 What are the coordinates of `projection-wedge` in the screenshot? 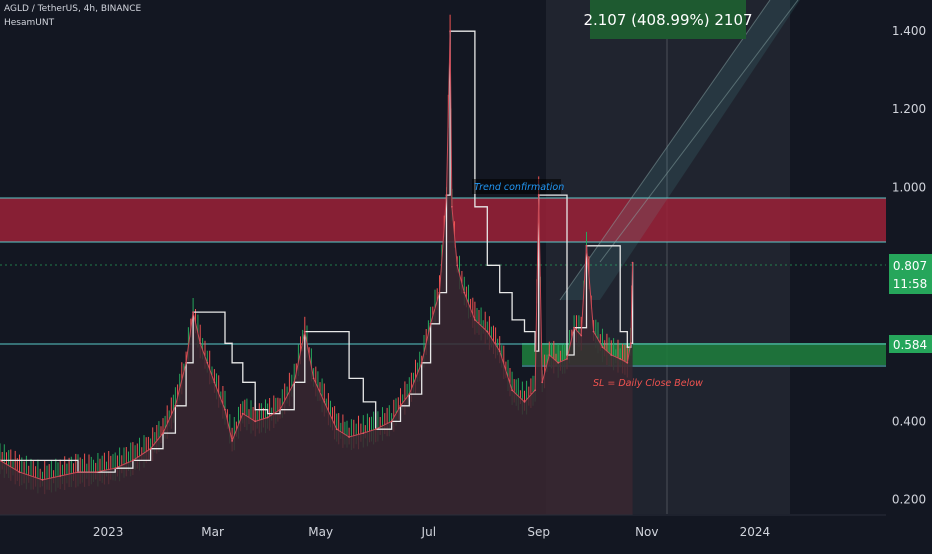 It's located at (680, 150).